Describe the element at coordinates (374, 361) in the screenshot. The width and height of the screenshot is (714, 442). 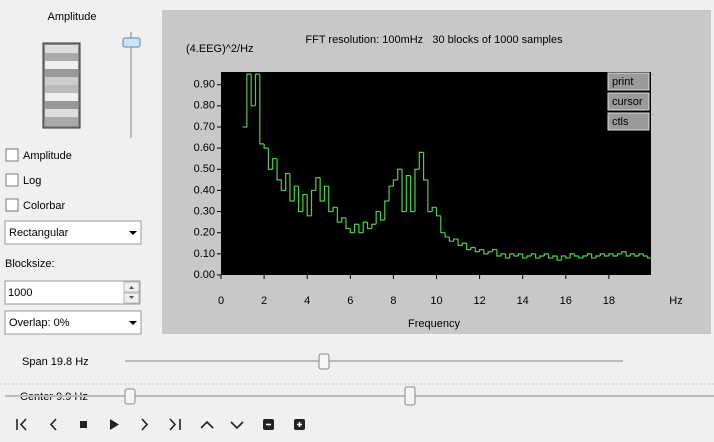
I see `span-slider` at that location.